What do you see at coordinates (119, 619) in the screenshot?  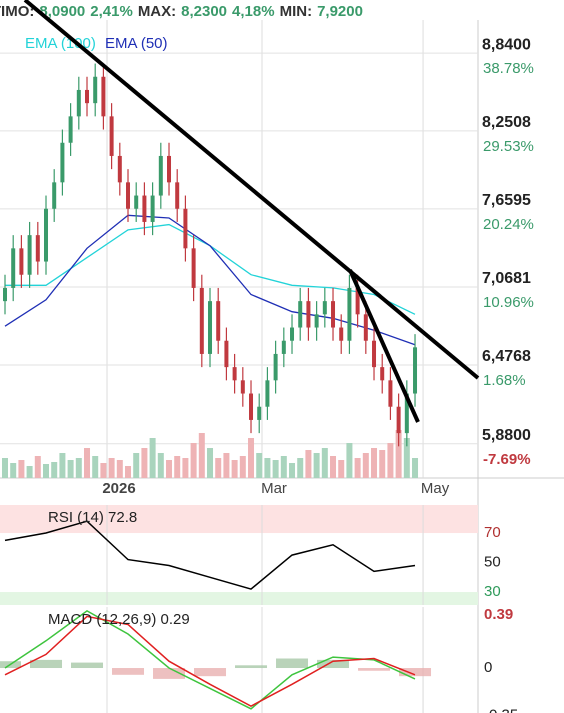 I see `panel-title: MACD (12,26,9) 0.29` at bounding box center [119, 619].